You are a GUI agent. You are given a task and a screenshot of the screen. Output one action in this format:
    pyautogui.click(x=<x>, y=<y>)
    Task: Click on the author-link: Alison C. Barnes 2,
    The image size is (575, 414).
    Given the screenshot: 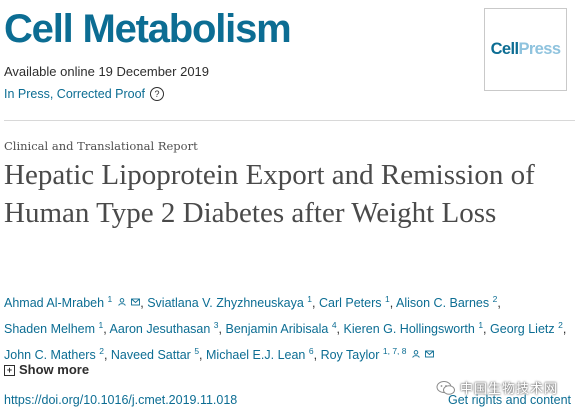 What is the action you would take?
    pyautogui.click(x=448, y=302)
    